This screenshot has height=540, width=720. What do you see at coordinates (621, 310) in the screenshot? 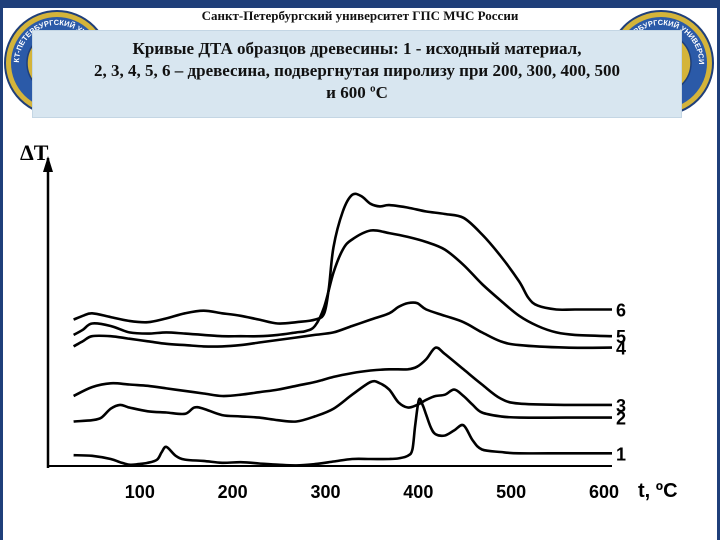
I see `curve-label-6: 6` at bounding box center [621, 310].